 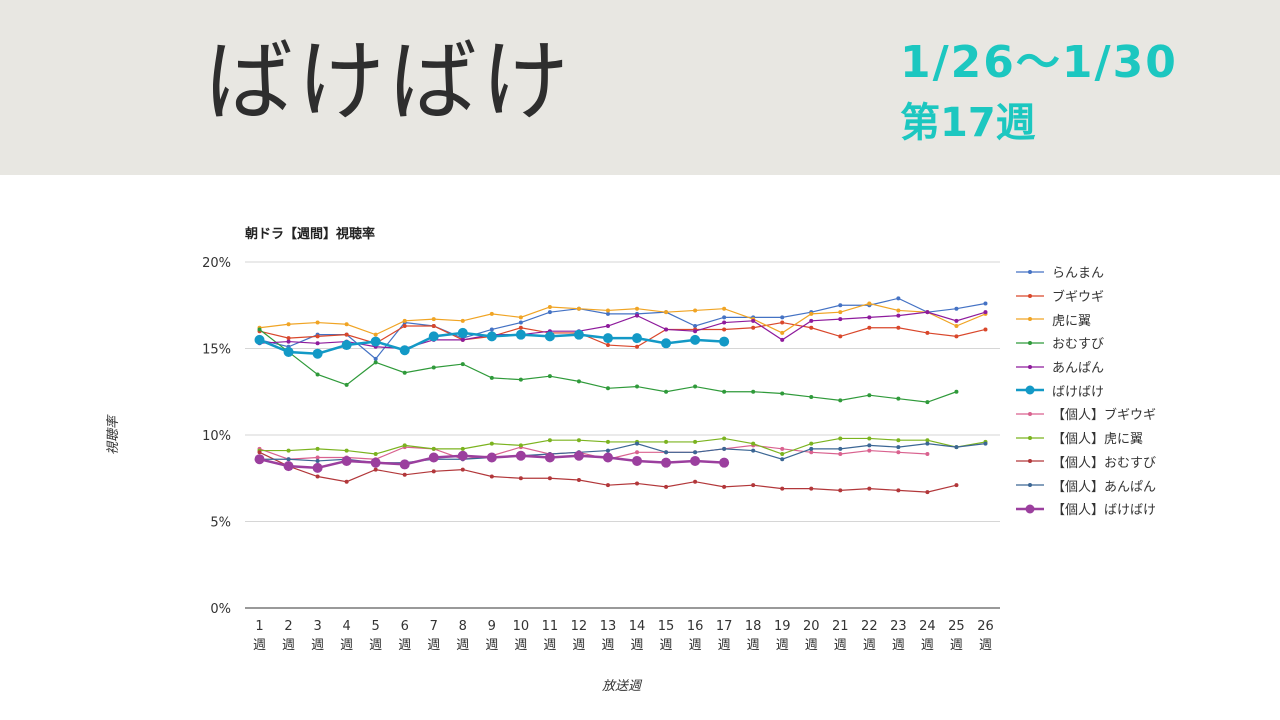 I want to click on legend-item: あんぱん, so click(x=1086, y=367).